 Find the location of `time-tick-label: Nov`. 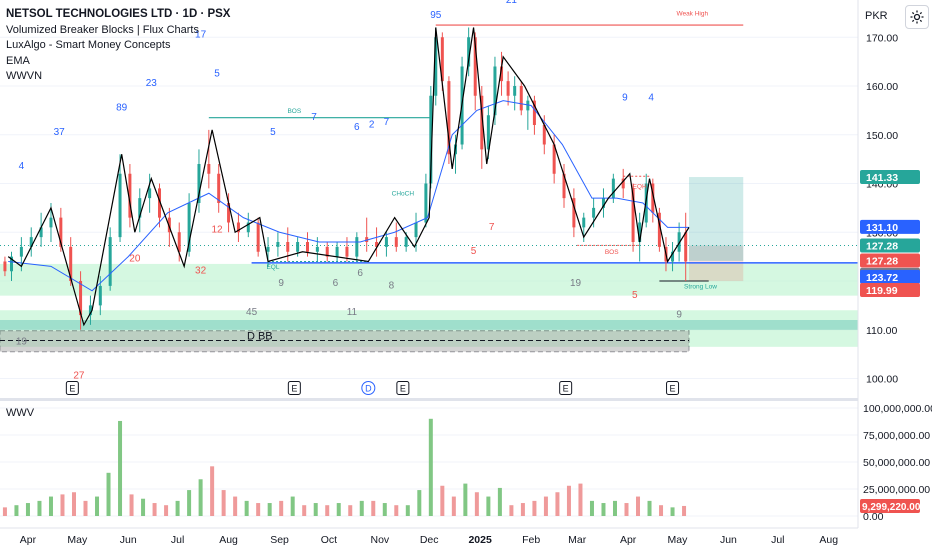

time-tick-label: Nov is located at coordinates (380, 540).